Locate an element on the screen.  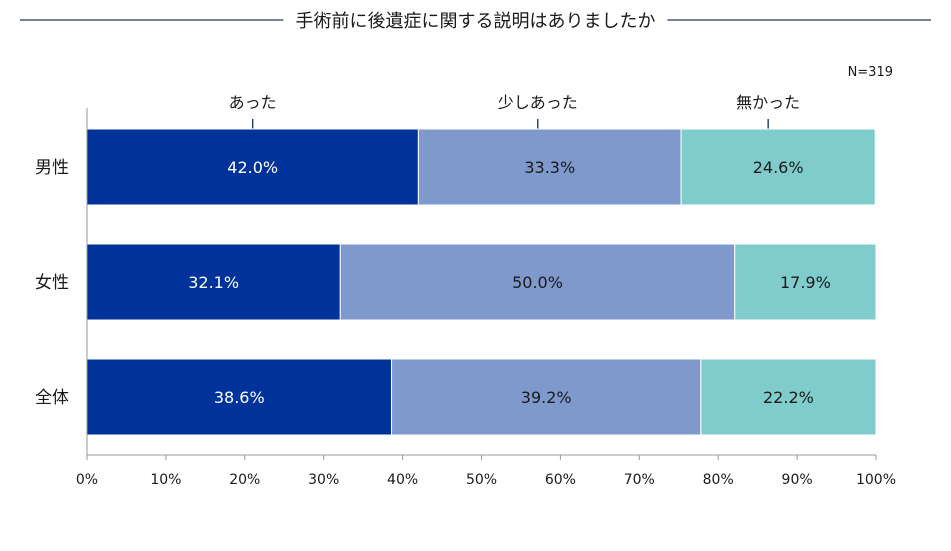
x-tick-label: 10% is located at coordinates (165, 480).